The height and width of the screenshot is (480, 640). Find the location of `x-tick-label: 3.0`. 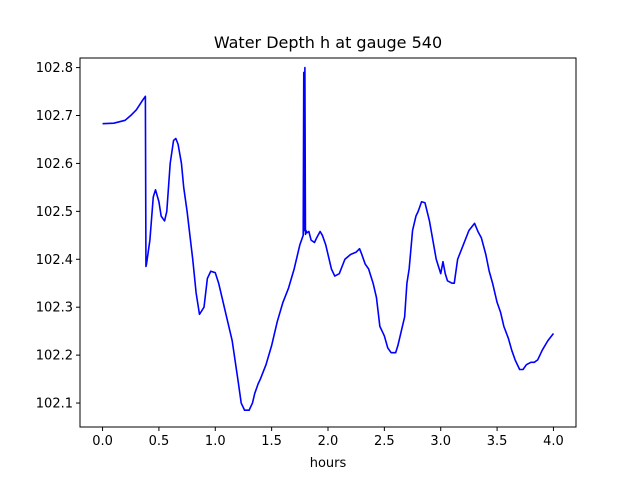

x-tick-label: 3.0 is located at coordinates (440, 441).